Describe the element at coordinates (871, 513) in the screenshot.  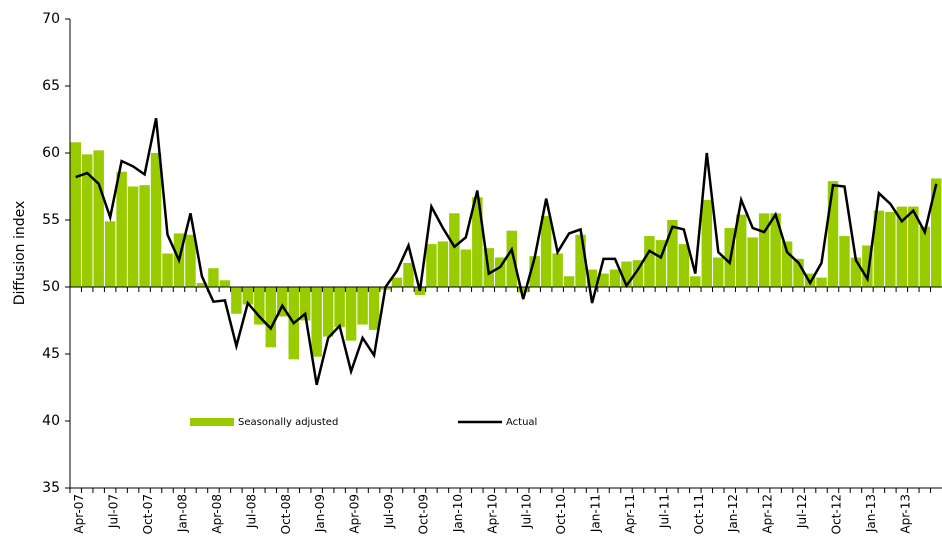
I see `x-tick-label: Jan-13` at that location.